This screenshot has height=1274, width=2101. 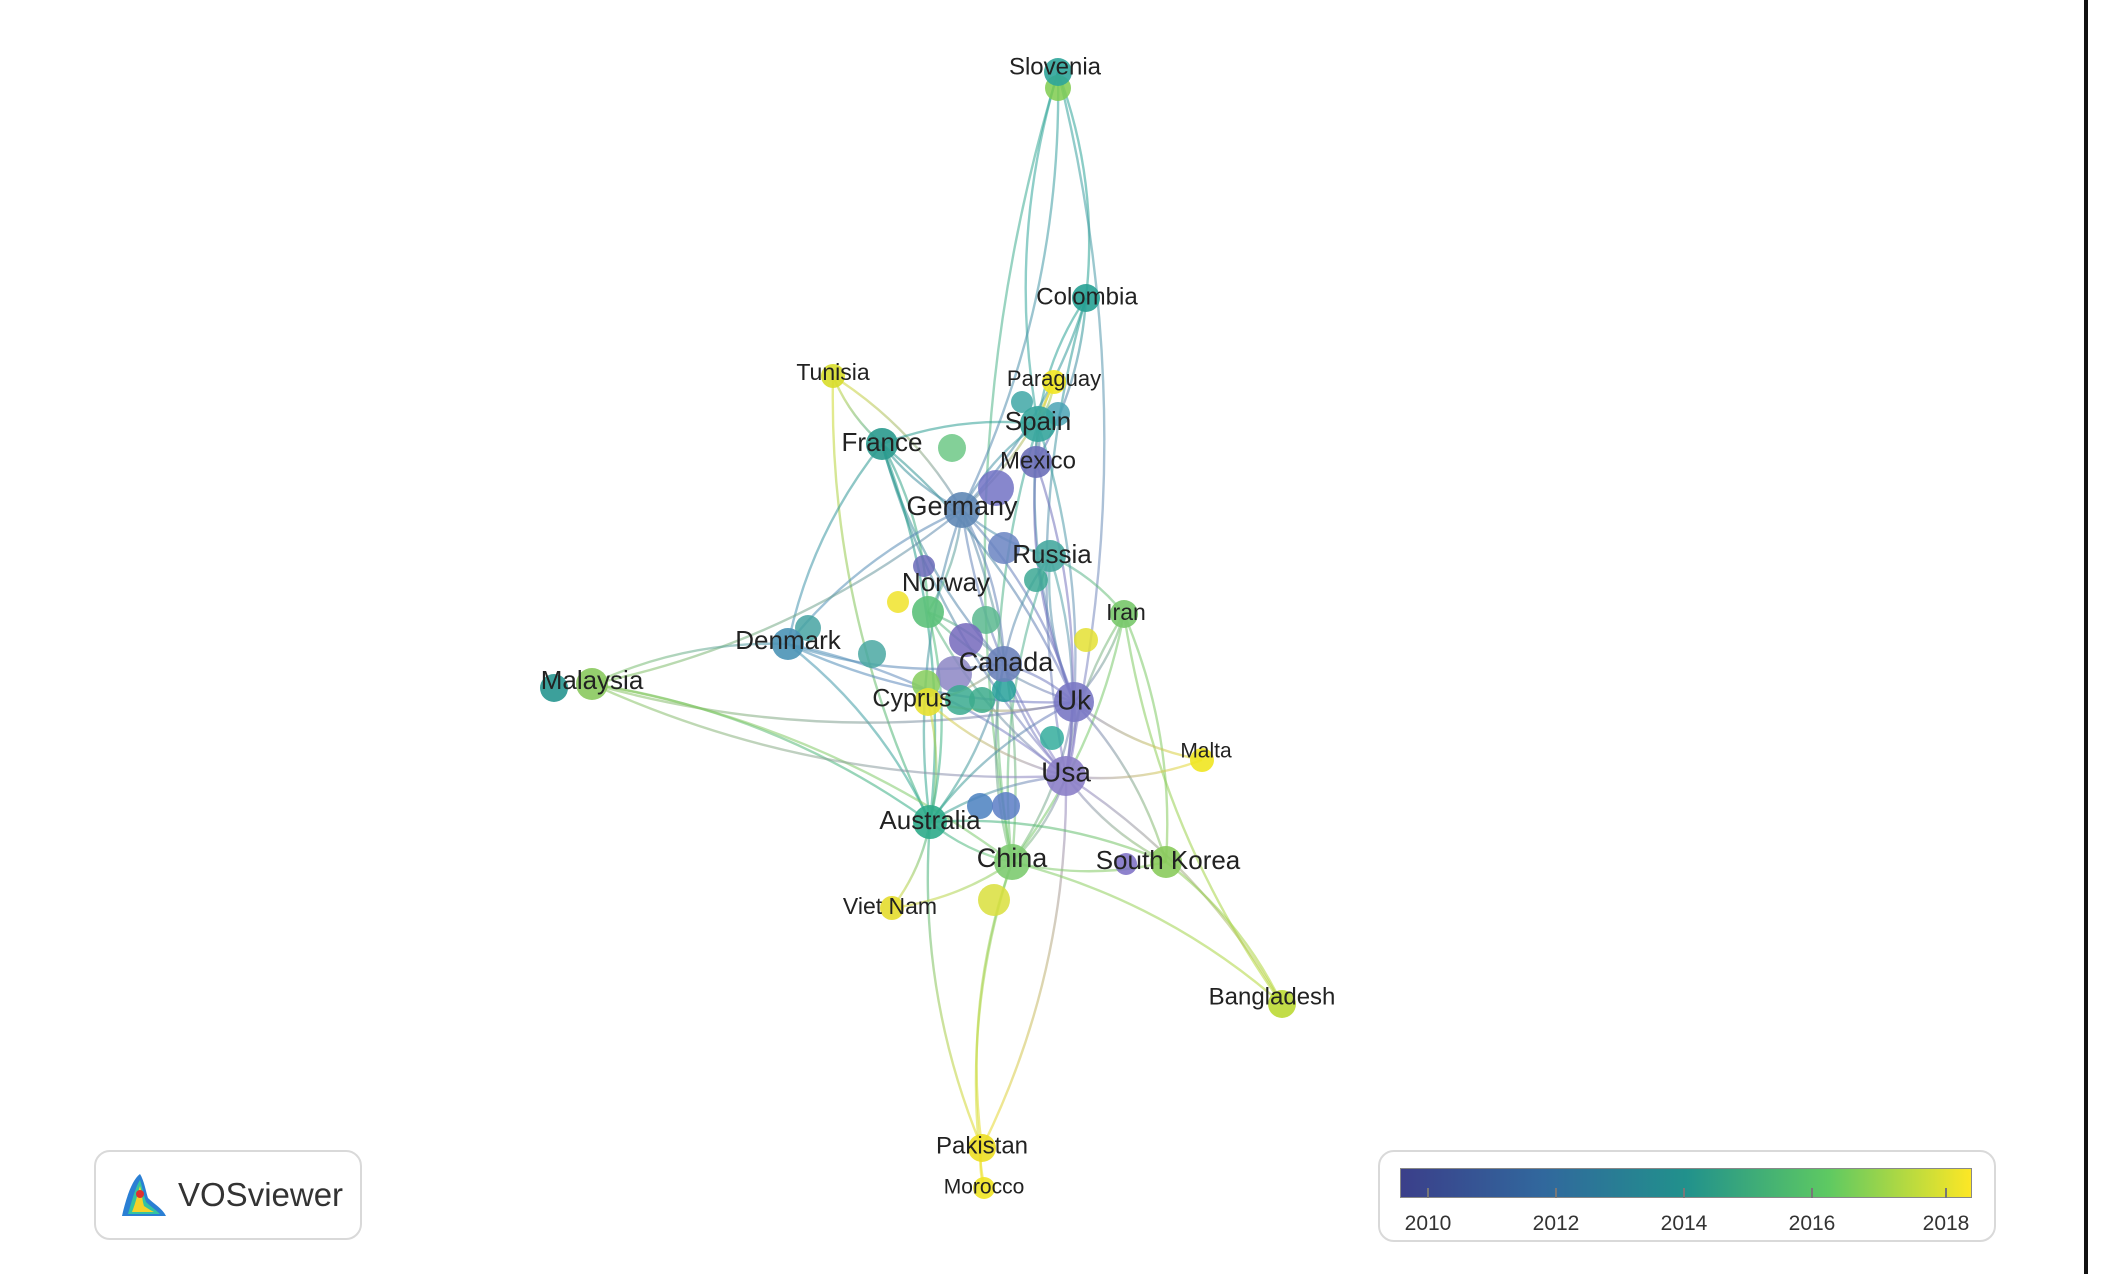 I want to click on edge-iran-bangladesh, so click(x=1202, y=809).